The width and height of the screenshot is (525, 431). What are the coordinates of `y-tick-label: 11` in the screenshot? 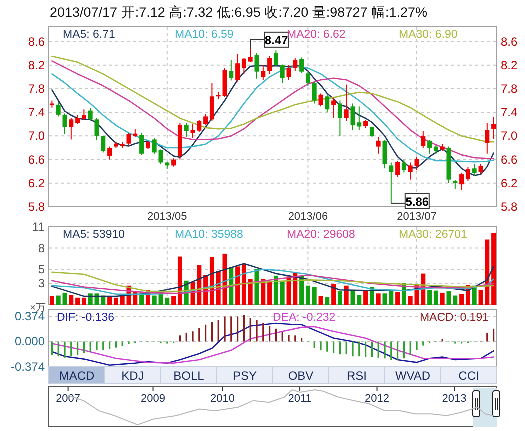 It's located at (39, 227).